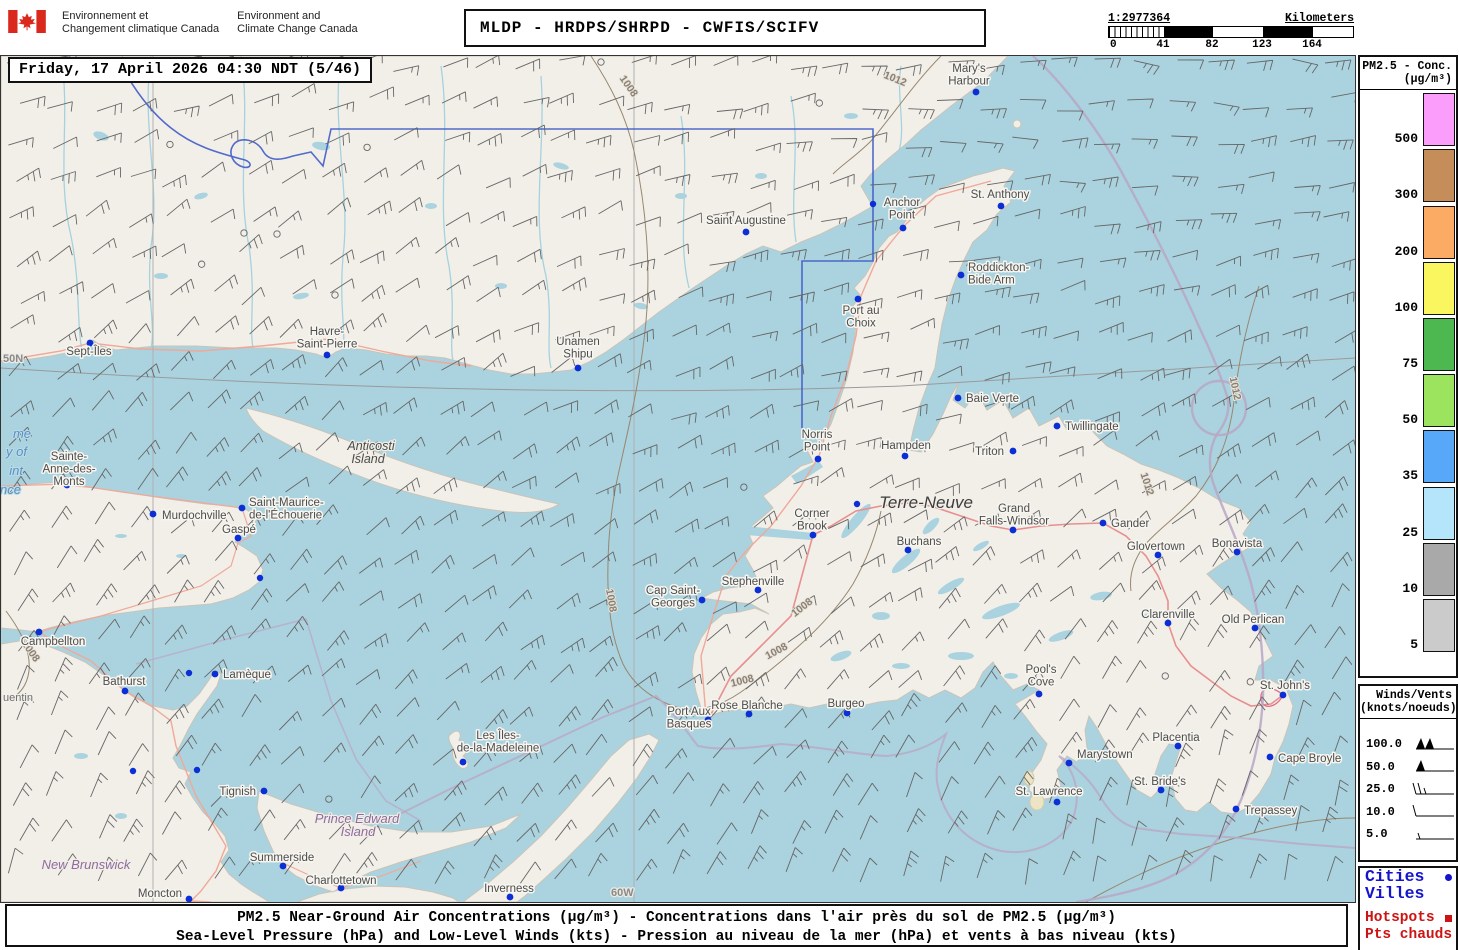  What do you see at coordinates (845, 704) in the screenshot?
I see `city-label: Burgeo` at bounding box center [845, 704].